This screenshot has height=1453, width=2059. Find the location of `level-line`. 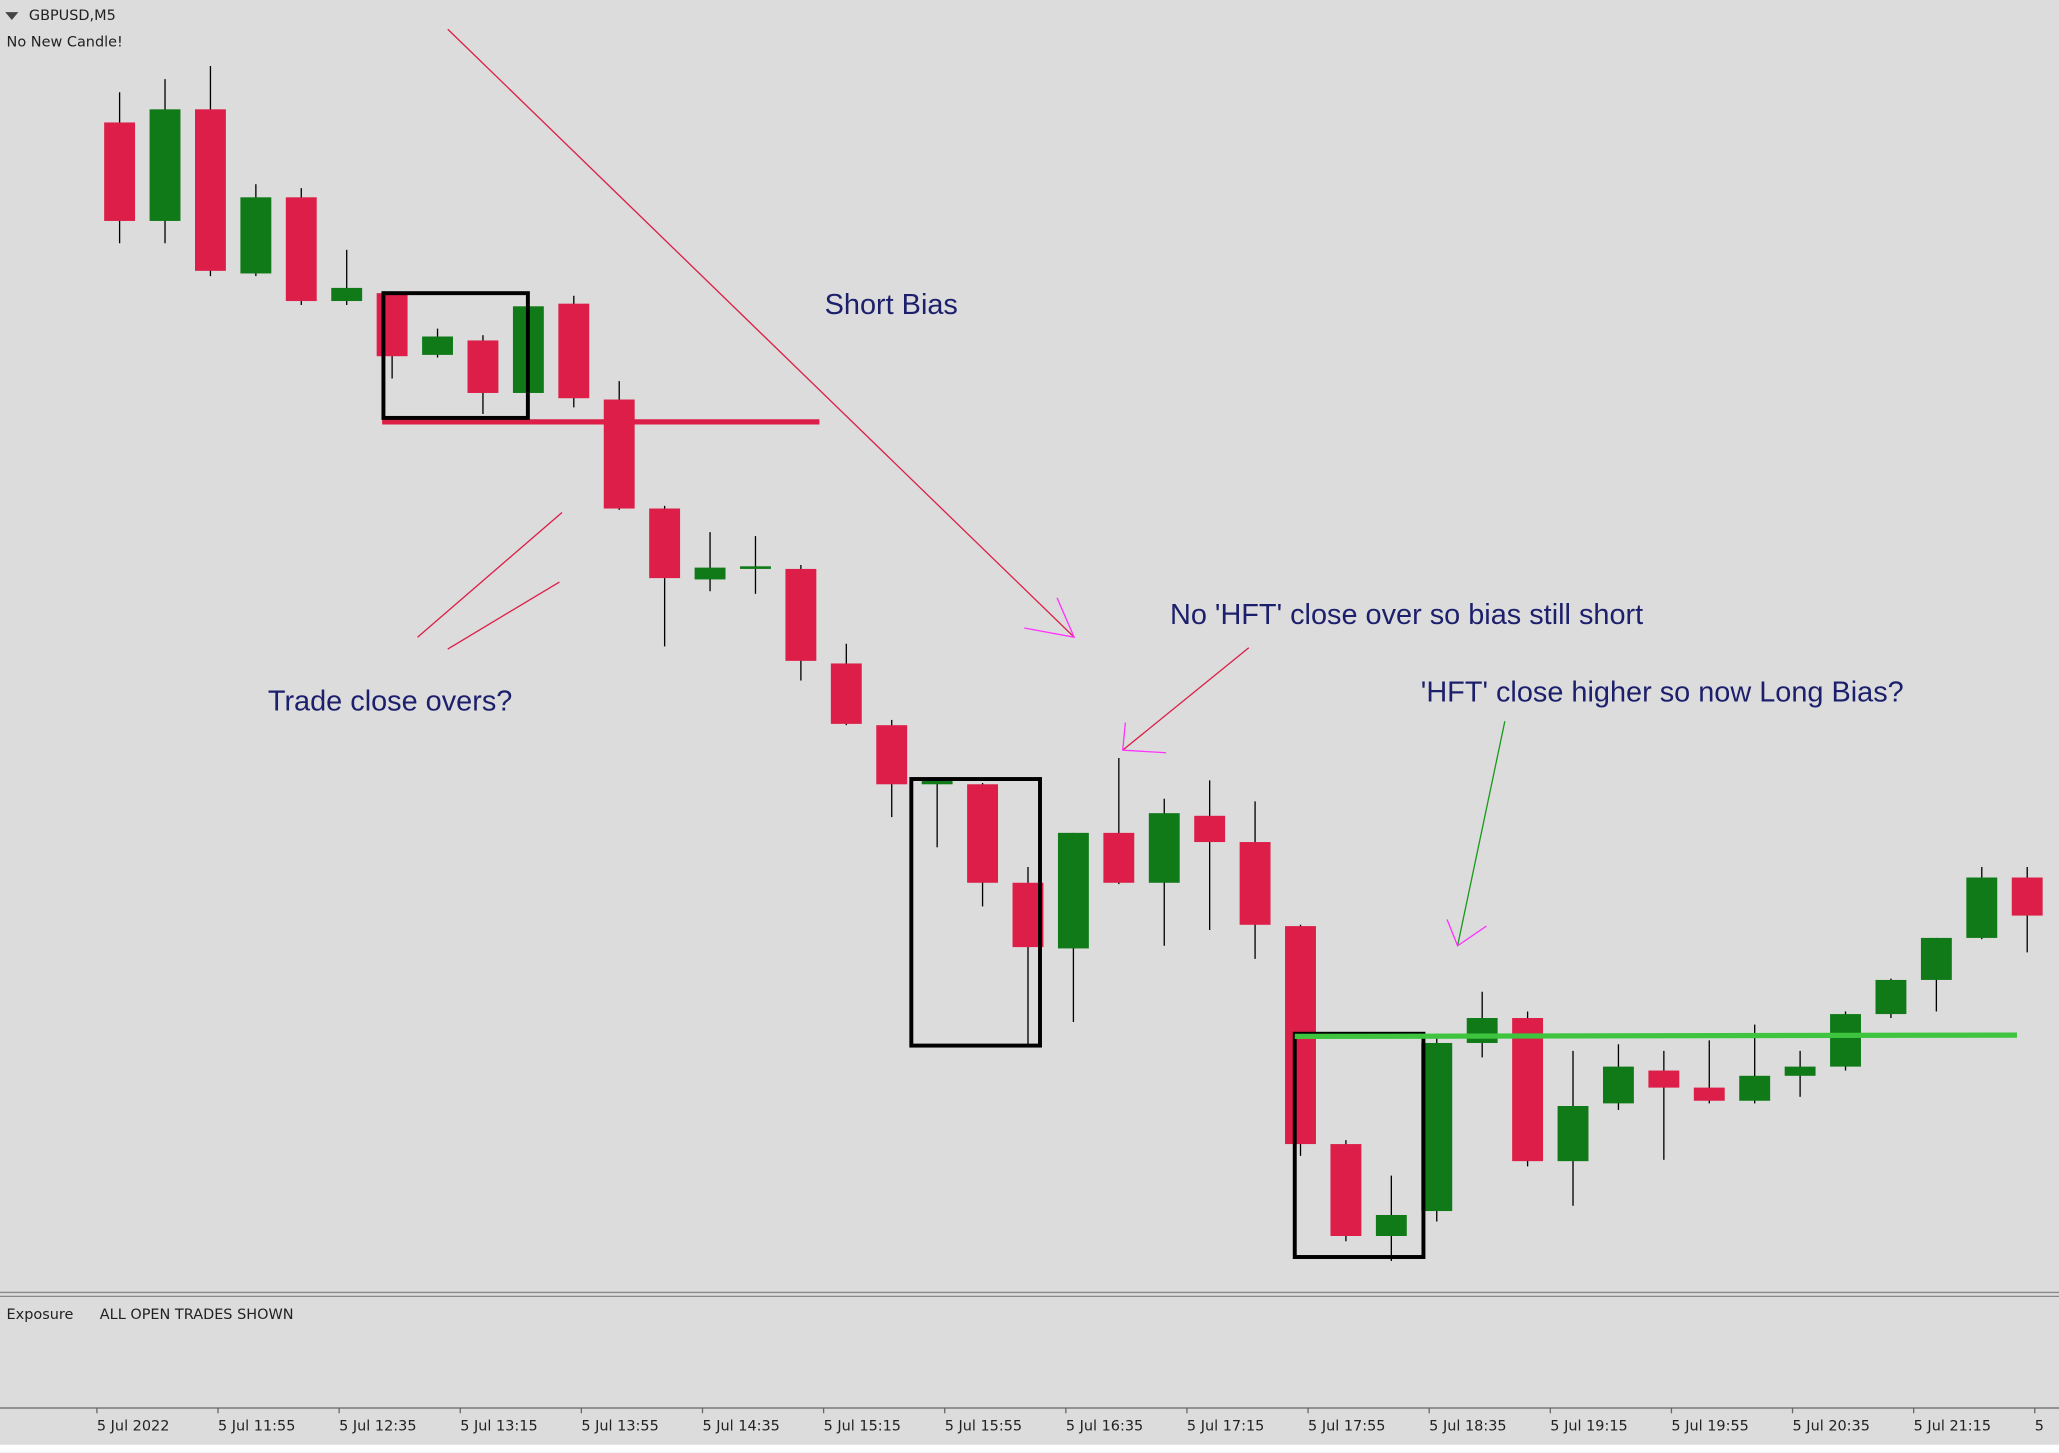

level-line is located at coordinates (1655, 1036).